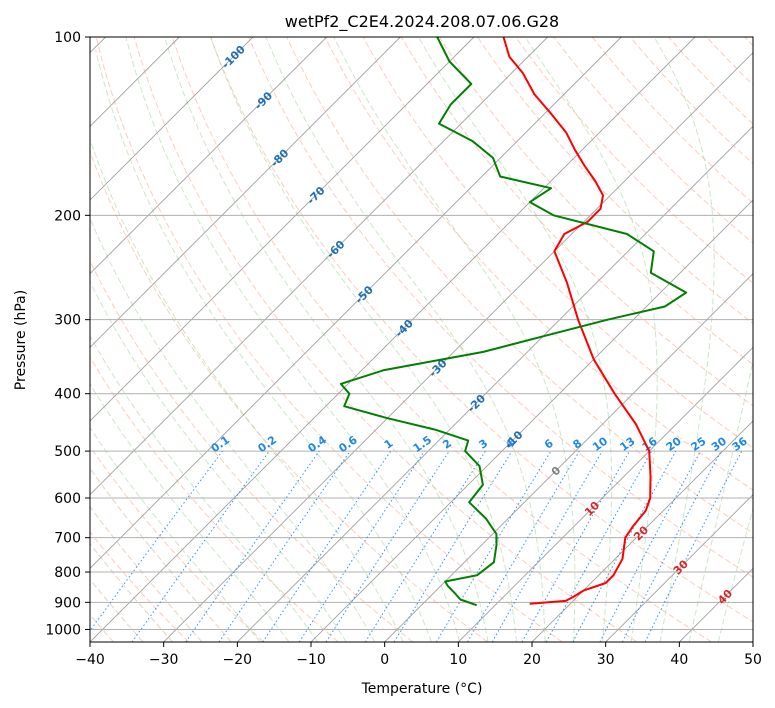 The height and width of the screenshot is (708, 775). Describe the element at coordinates (484, 444) in the screenshot. I see `mixing-ratio-label: 3` at that location.